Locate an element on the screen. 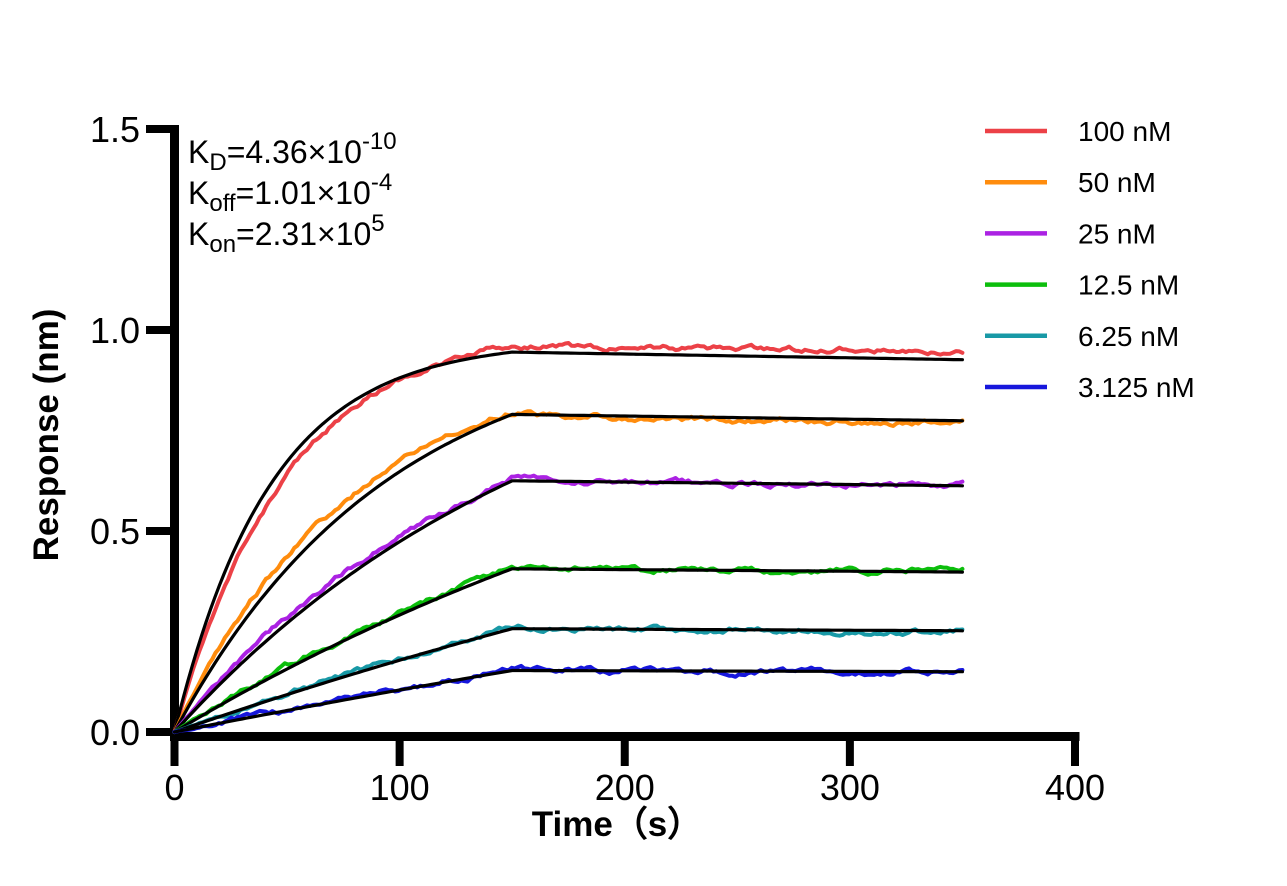  kinetics-line: KD=4.36×10-10 is located at coordinates (292, 152).